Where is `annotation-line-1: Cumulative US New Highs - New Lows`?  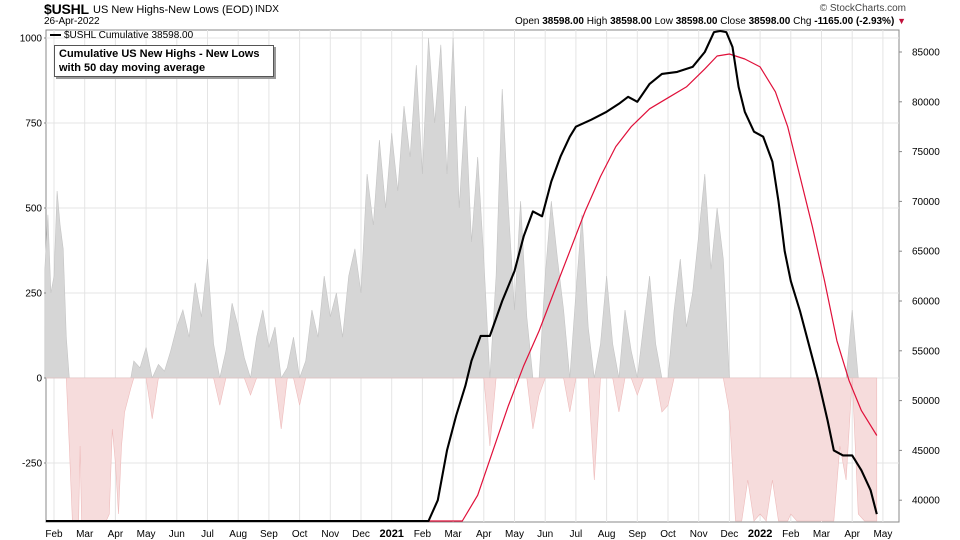
annotation-line-1: Cumulative US New Highs - New Lows is located at coordinates (159, 54).